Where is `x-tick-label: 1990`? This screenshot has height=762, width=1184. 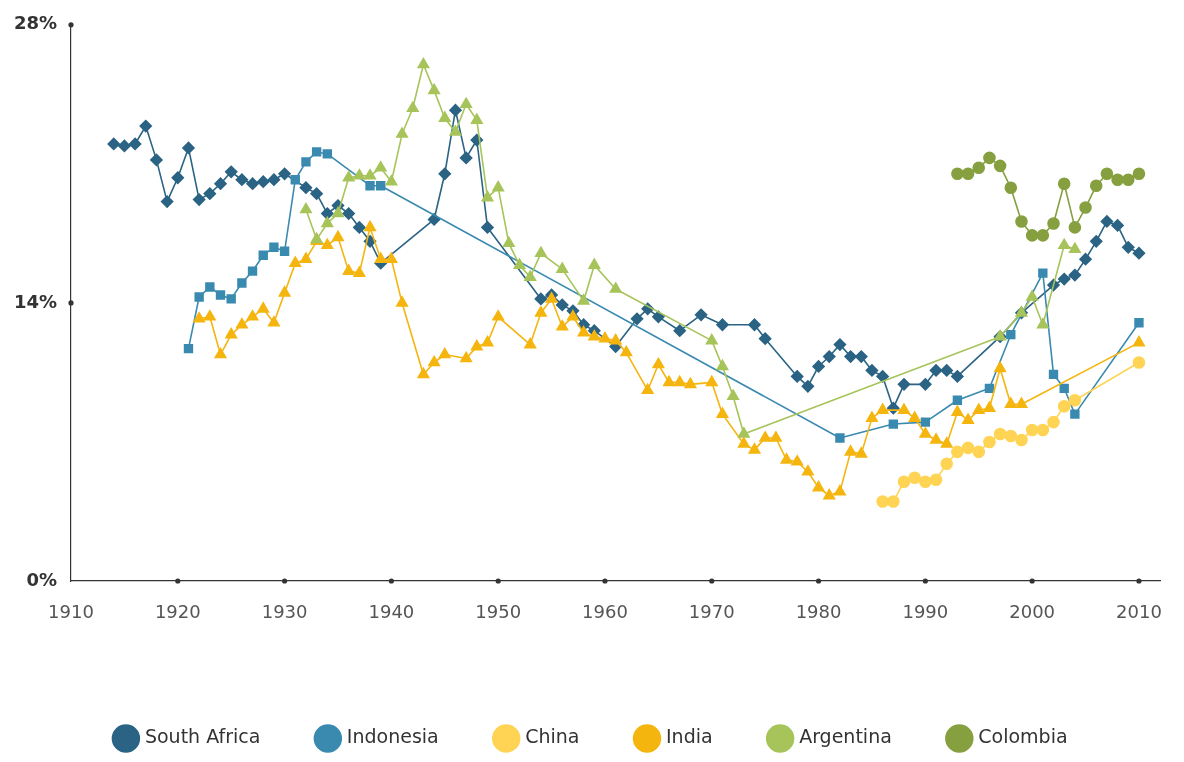
x-tick-label: 1990 is located at coordinates (925, 612).